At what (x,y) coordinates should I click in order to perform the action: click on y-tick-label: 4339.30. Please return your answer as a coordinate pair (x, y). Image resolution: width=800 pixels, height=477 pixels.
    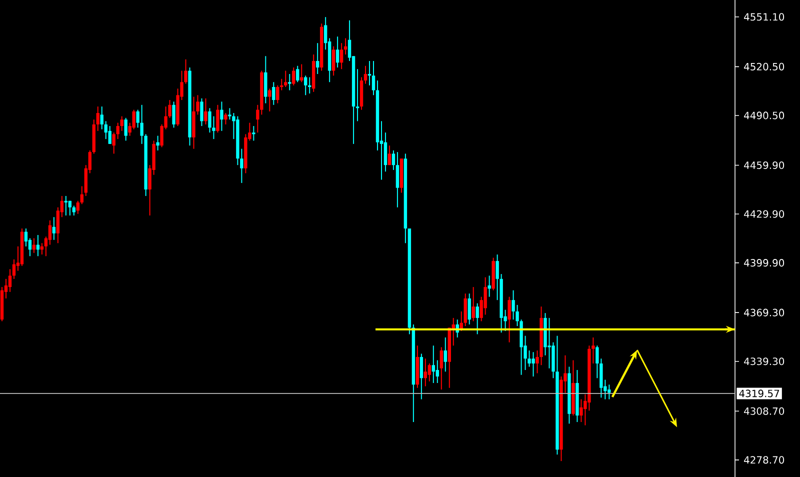
    Looking at the image, I should click on (764, 362).